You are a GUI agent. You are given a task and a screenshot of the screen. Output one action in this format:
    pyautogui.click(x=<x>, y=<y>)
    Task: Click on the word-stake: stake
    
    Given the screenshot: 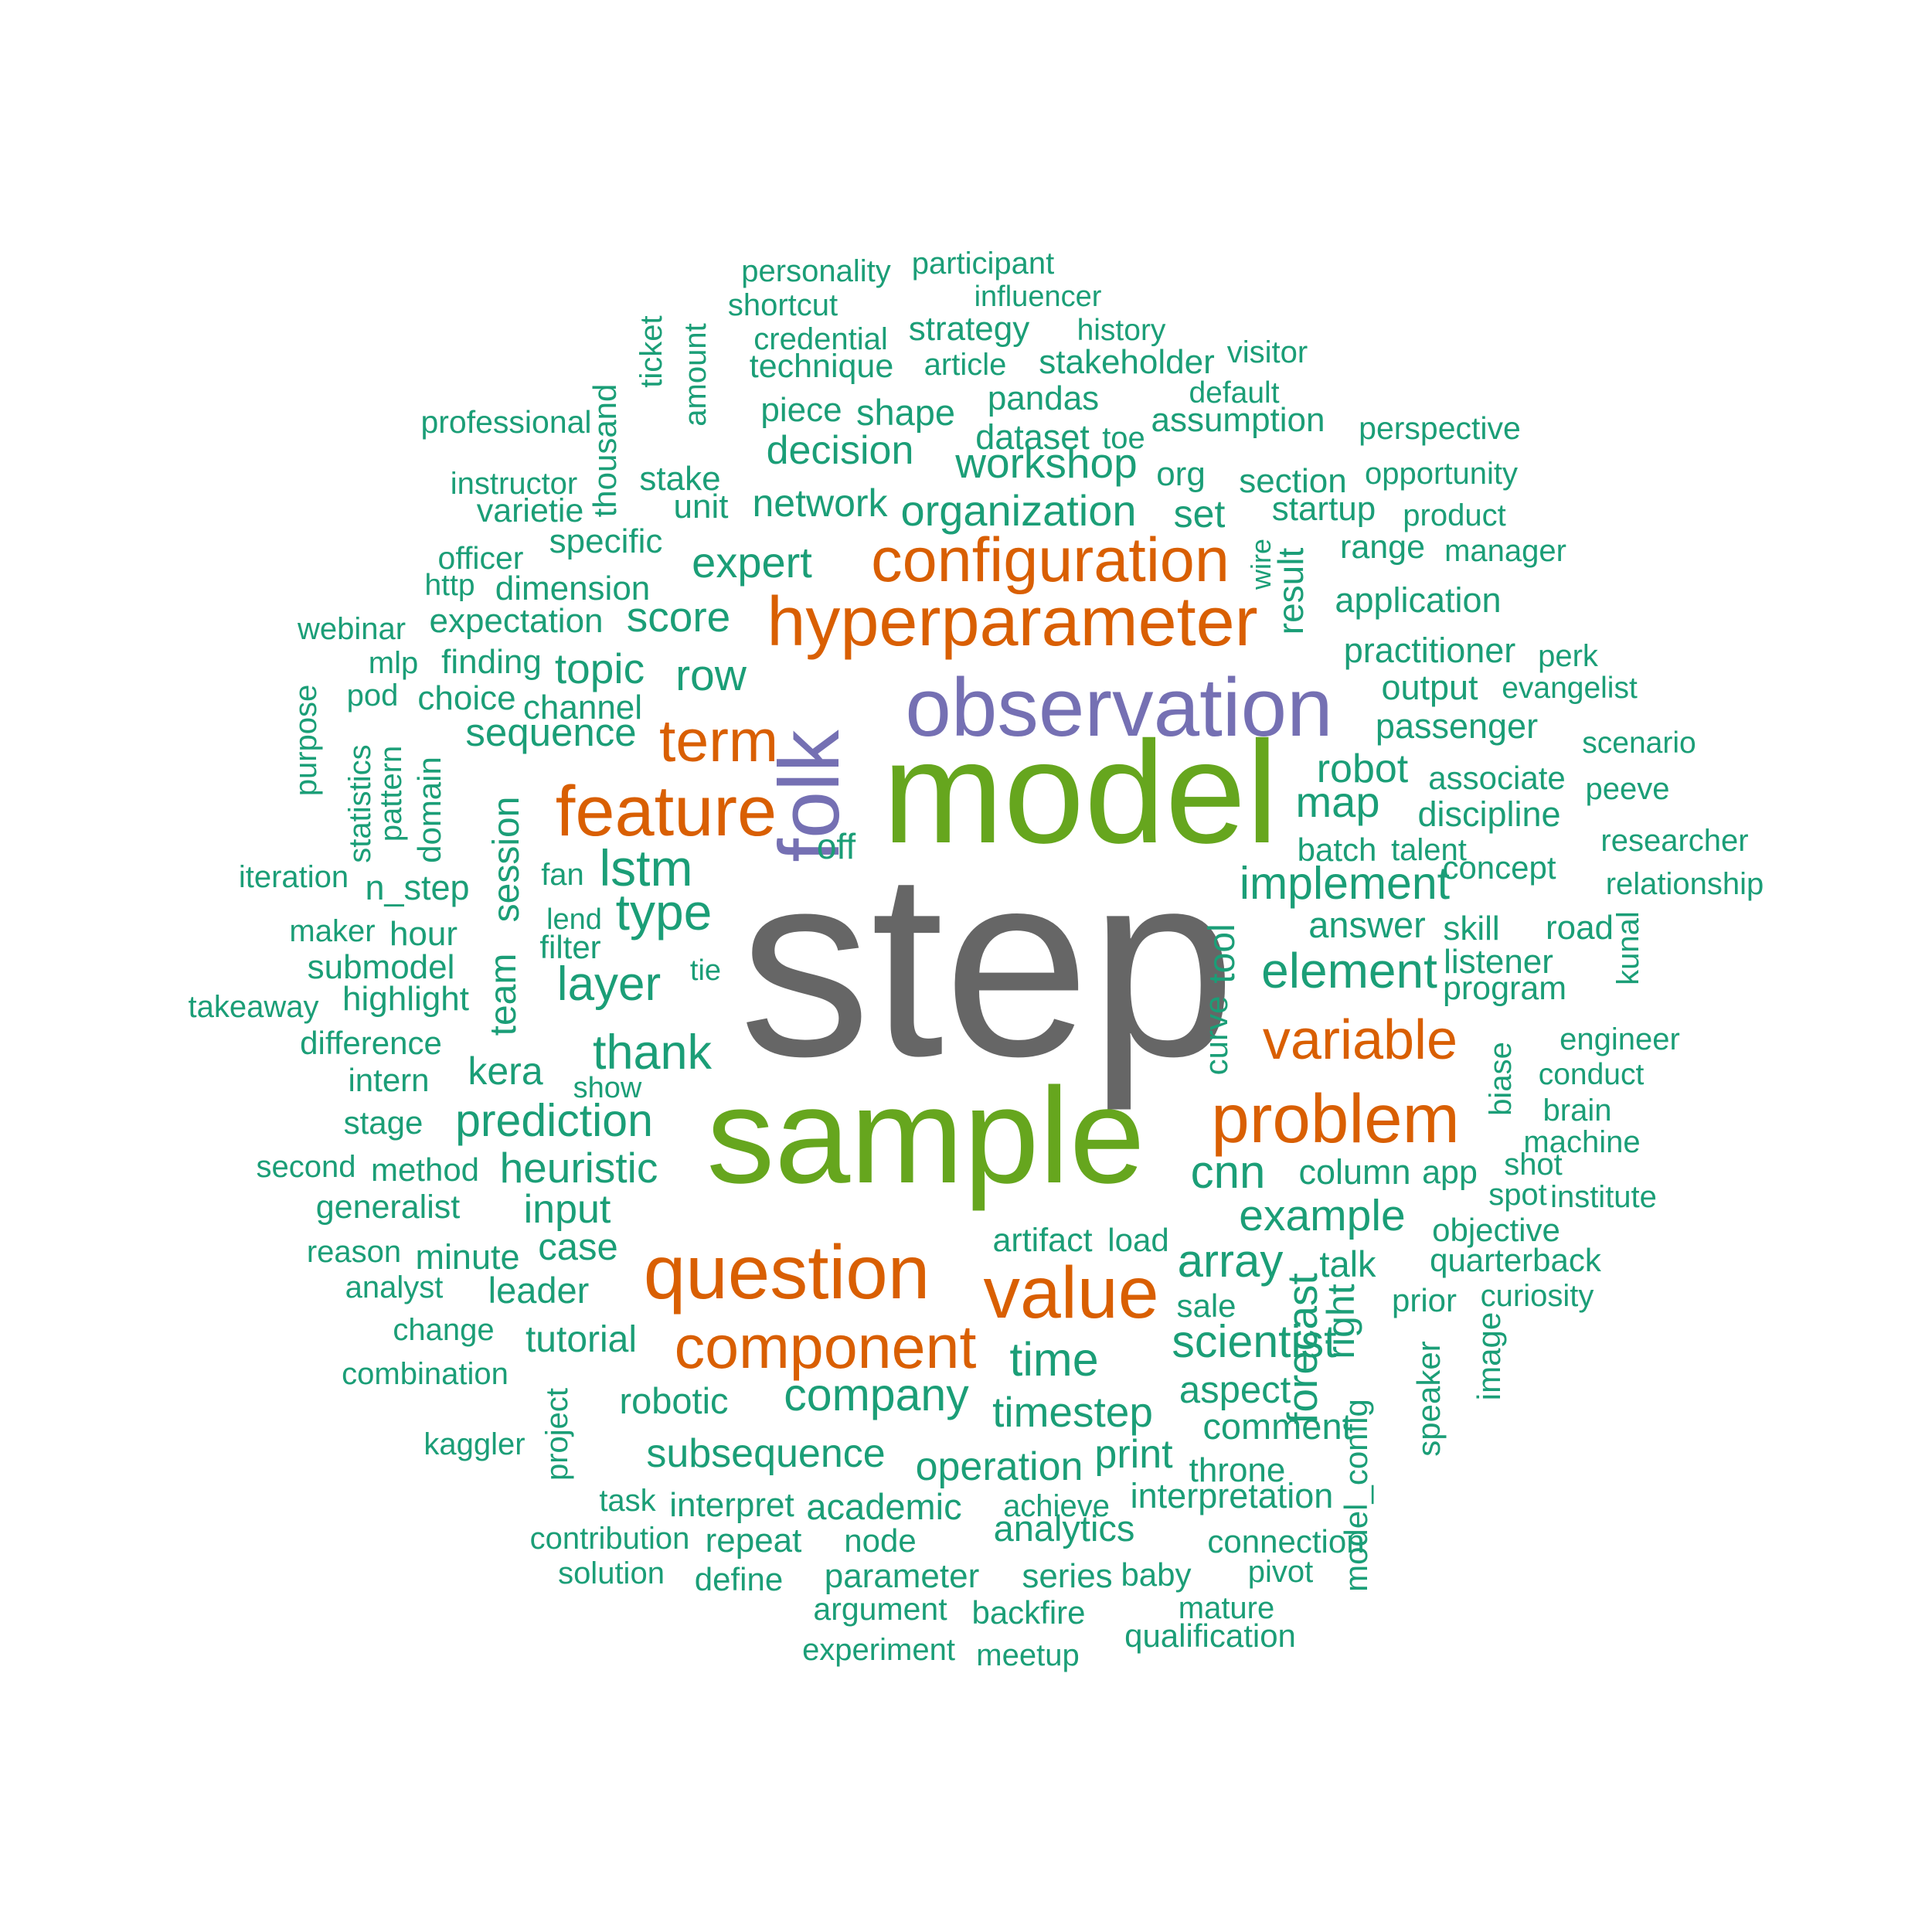 What is the action you would take?
    pyautogui.click(x=680, y=479)
    